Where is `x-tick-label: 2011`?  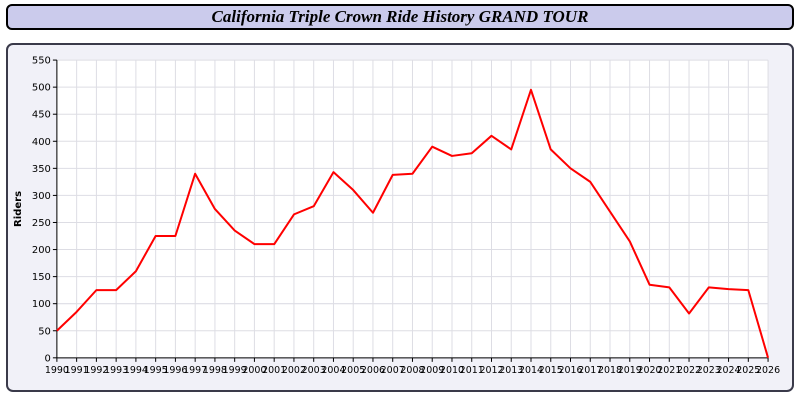 x-tick-label: 2011 is located at coordinates (472, 370).